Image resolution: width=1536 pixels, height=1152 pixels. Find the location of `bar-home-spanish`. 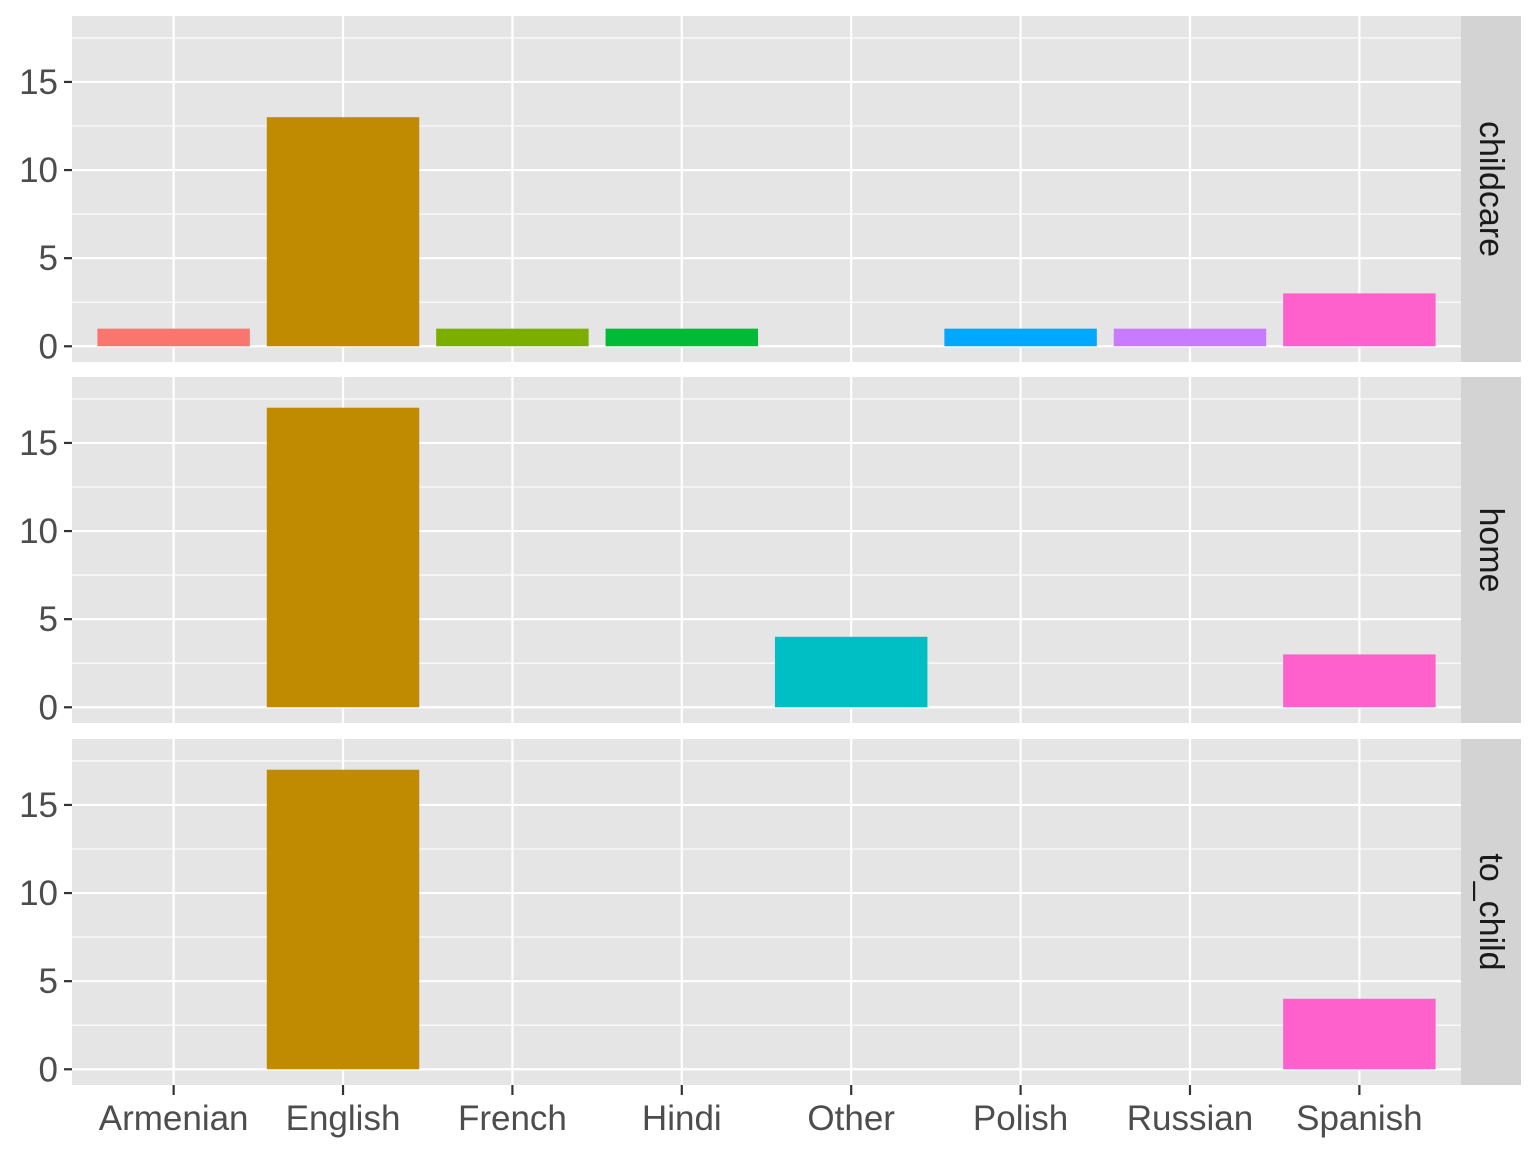

bar-home-spanish is located at coordinates (1359, 681).